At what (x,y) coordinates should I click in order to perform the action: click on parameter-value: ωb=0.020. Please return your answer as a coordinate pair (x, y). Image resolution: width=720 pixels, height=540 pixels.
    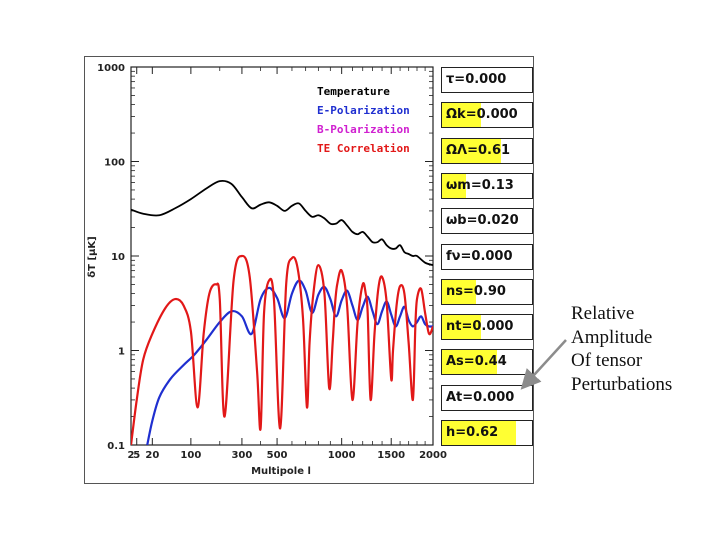
    Looking at the image, I should click on (482, 221).